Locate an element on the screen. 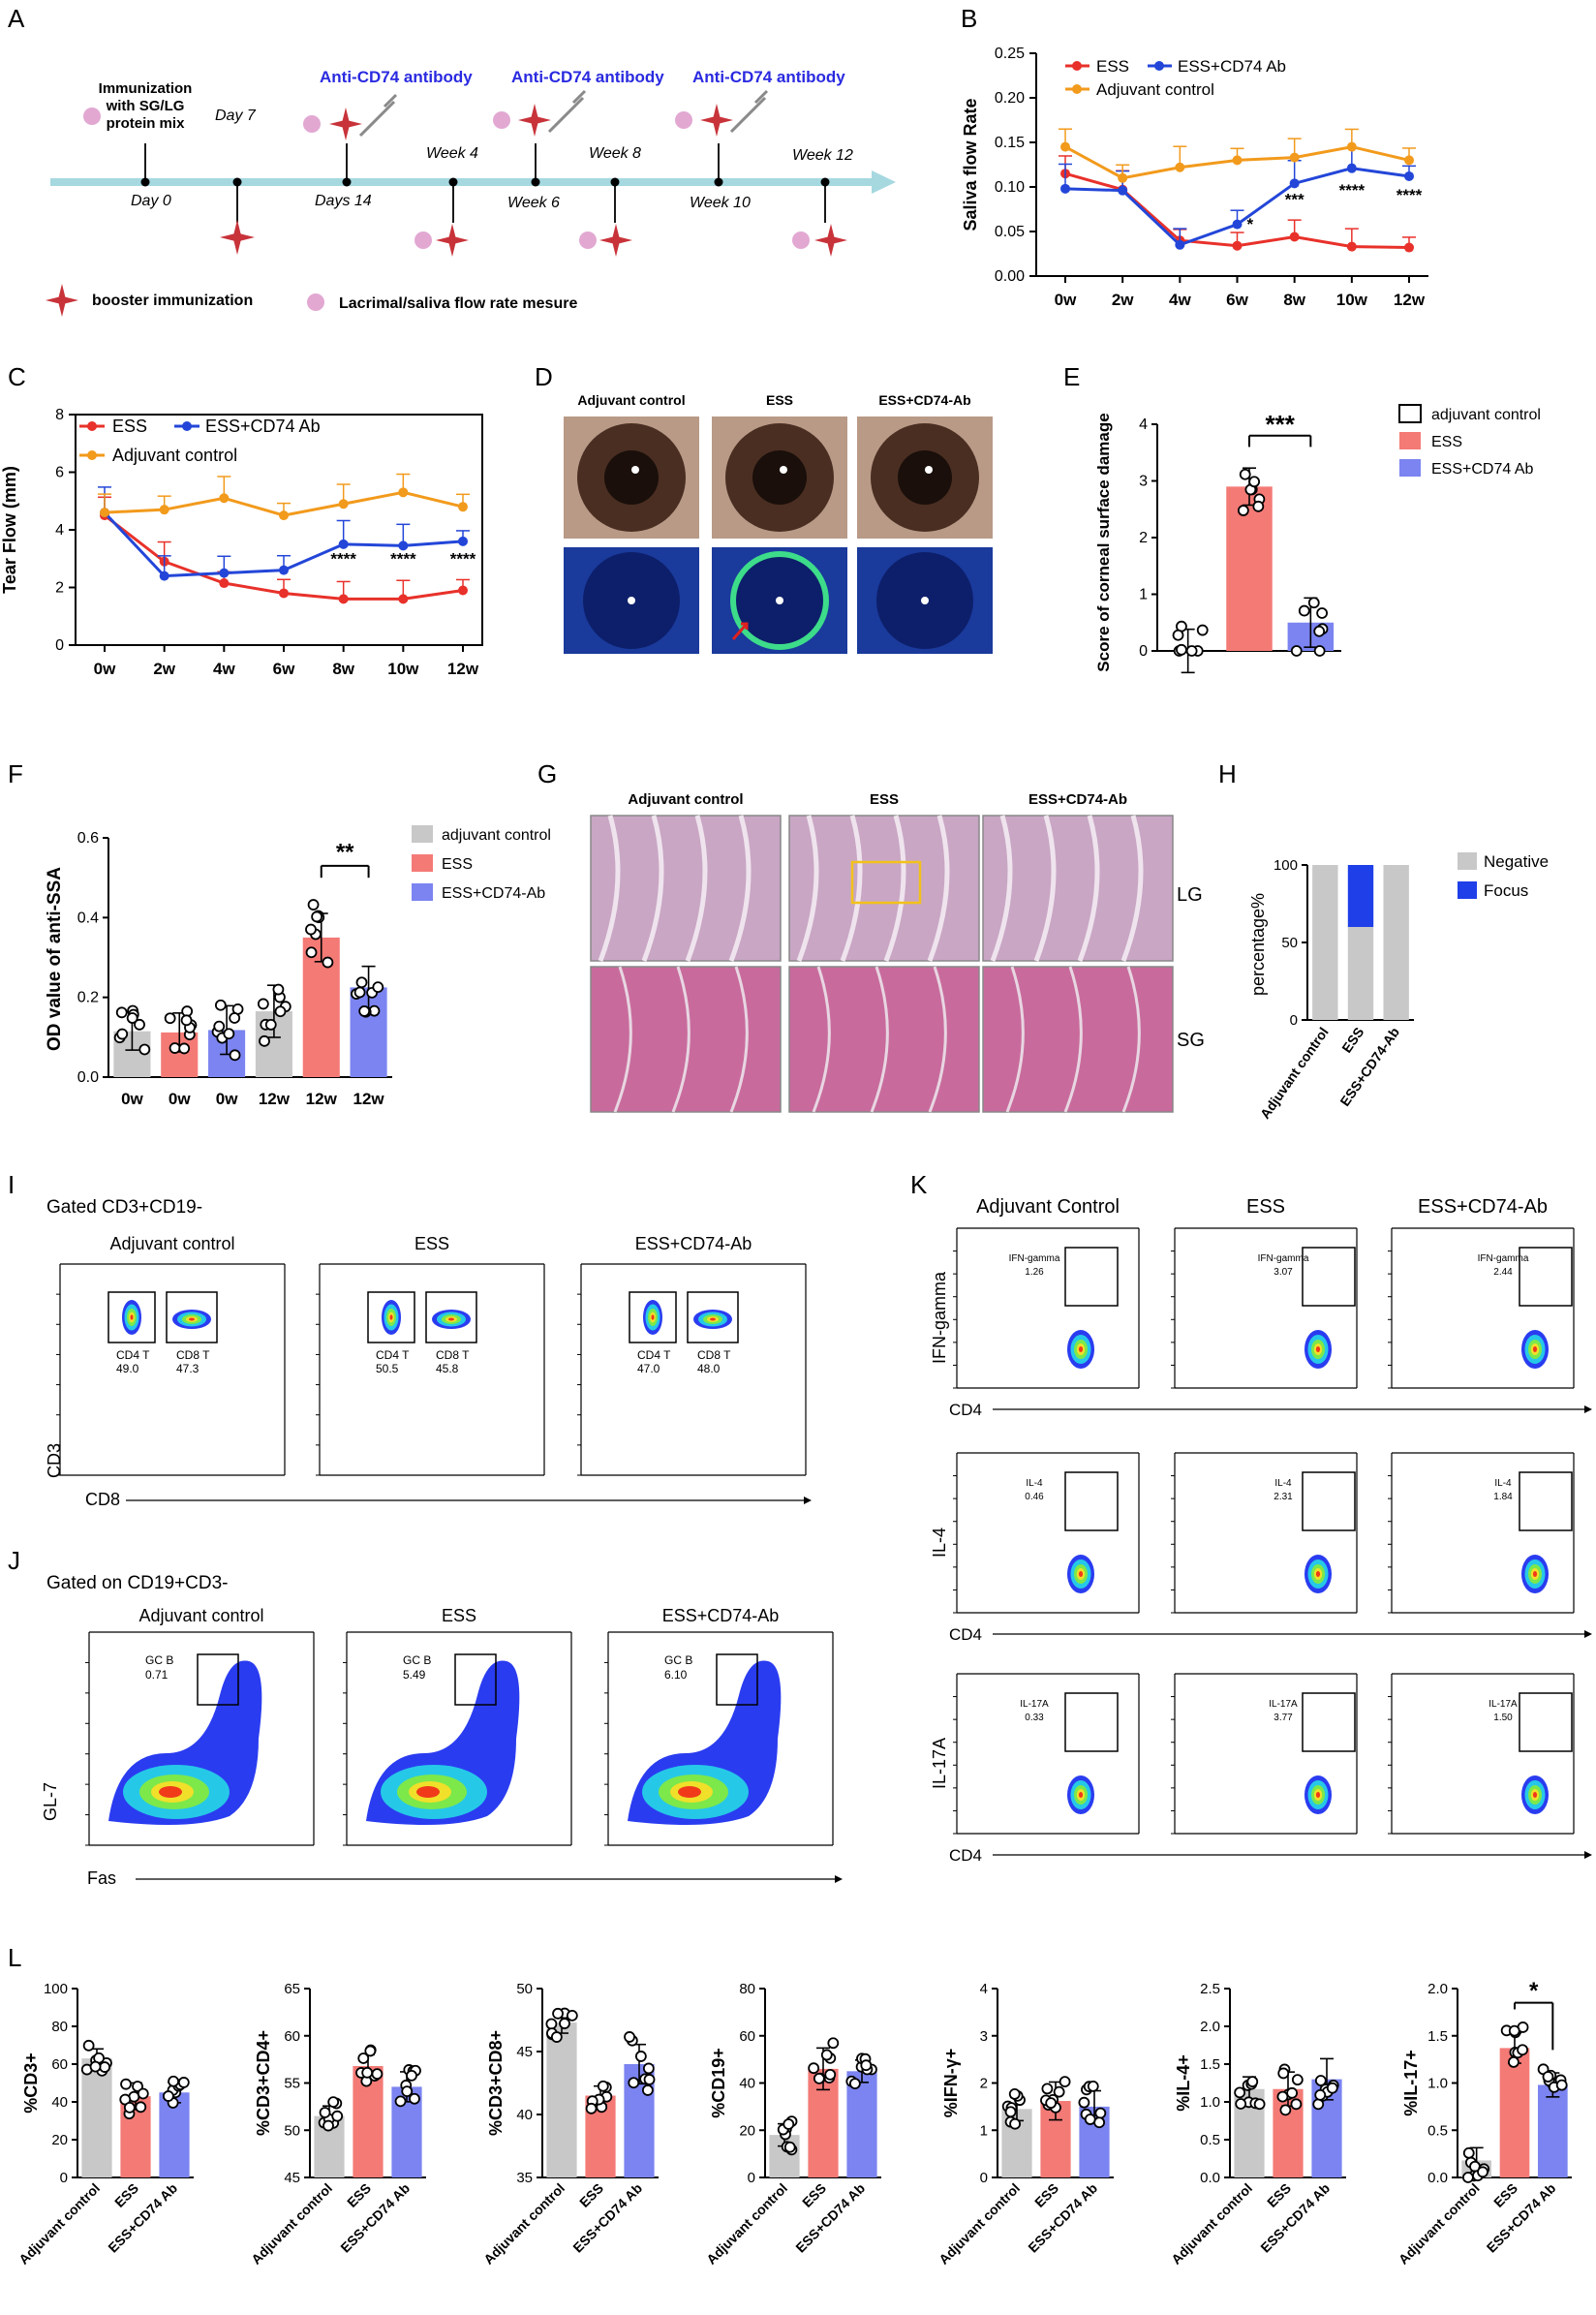  focus-box is located at coordinates (886, 882).